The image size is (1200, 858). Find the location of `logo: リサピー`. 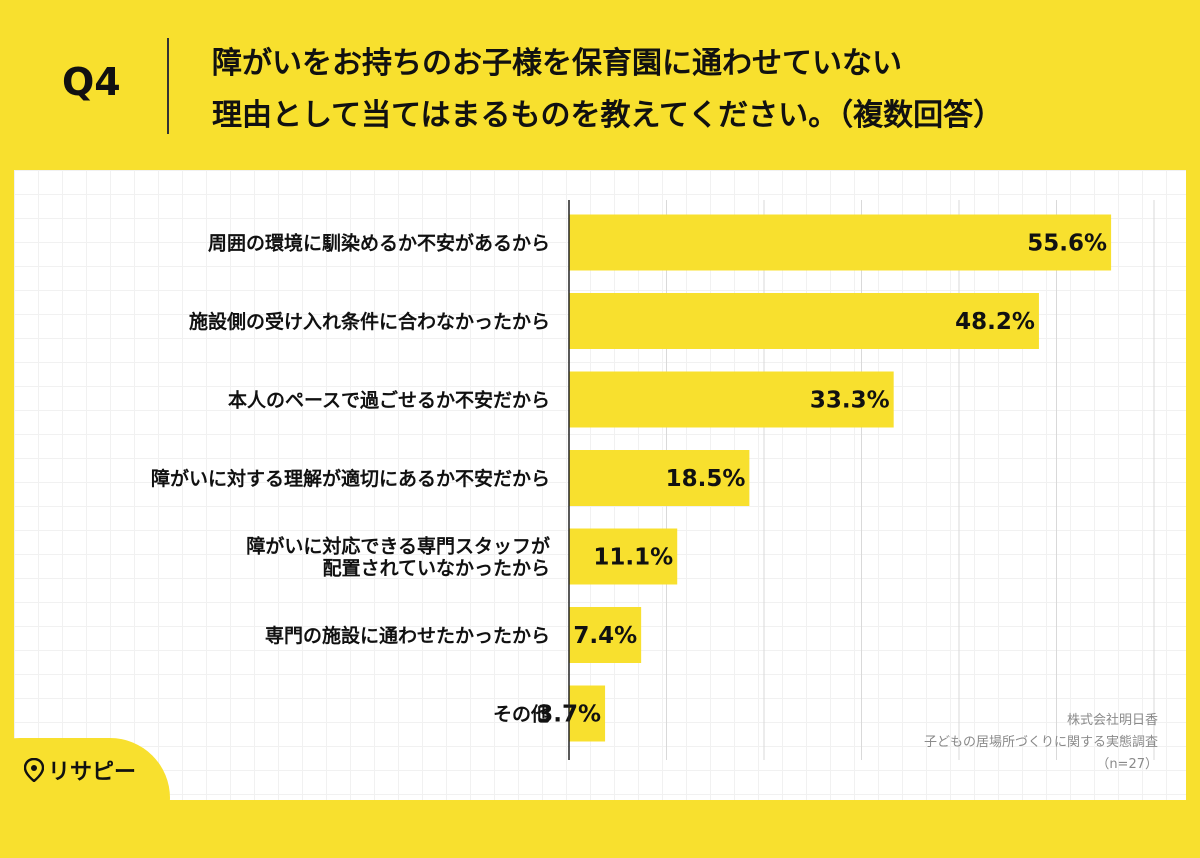

logo: リサピー is located at coordinates (80, 770).